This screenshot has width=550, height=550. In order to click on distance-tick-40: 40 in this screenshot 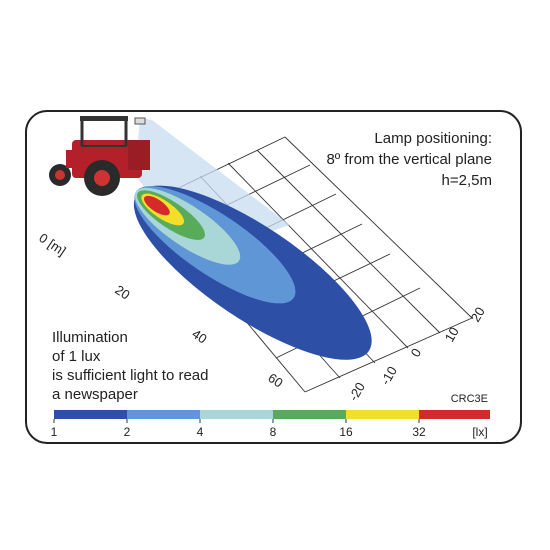, I will do `click(199, 336)`.